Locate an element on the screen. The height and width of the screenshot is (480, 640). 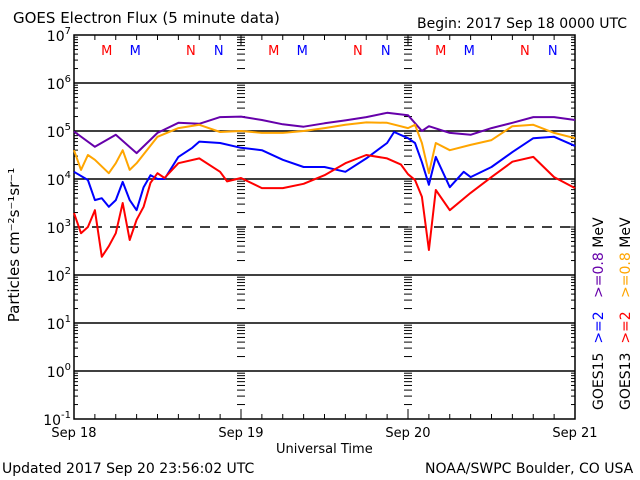
y-tick-label: 10⁶ is located at coordinates (59, 83).